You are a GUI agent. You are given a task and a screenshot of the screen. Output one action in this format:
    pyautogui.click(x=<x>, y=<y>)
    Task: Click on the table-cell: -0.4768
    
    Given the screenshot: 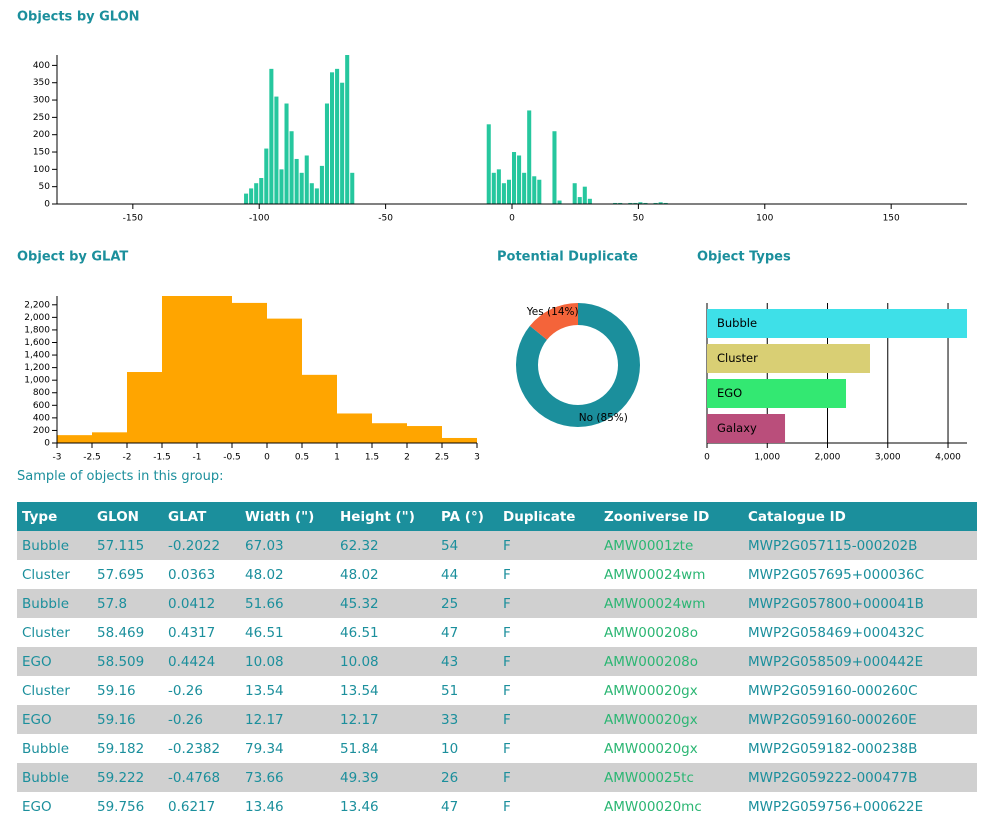 What is the action you would take?
    pyautogui.click(x=201, y=777)
    